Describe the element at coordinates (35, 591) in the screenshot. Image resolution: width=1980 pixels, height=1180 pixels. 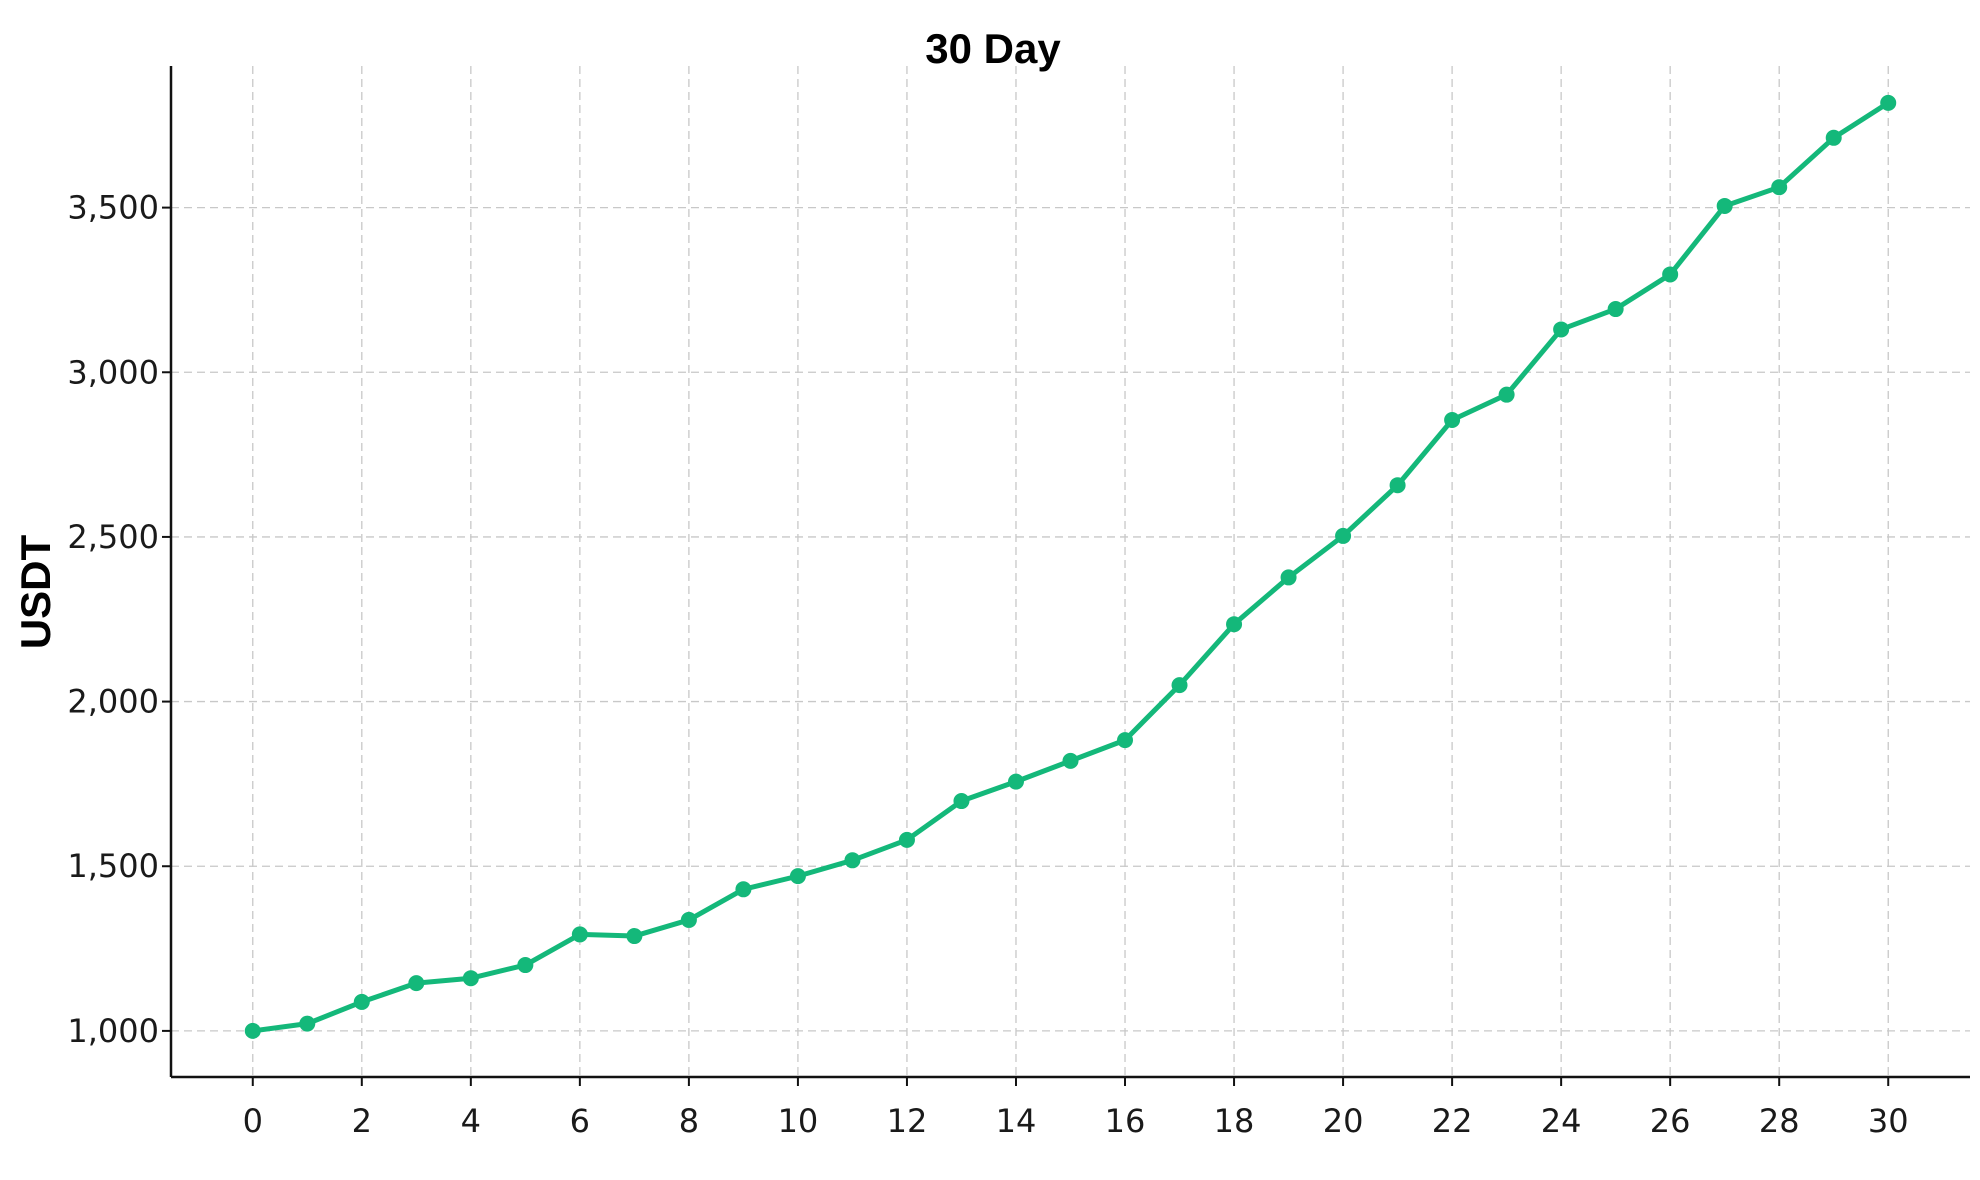
I see `y-axis-label: USDT` at that location.